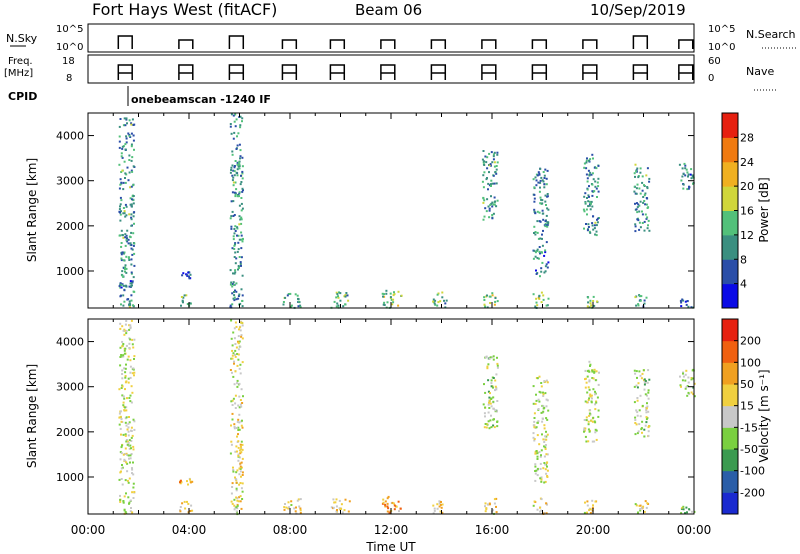  I want to click on colorbar-tick-label: 15, so click(747, 406).